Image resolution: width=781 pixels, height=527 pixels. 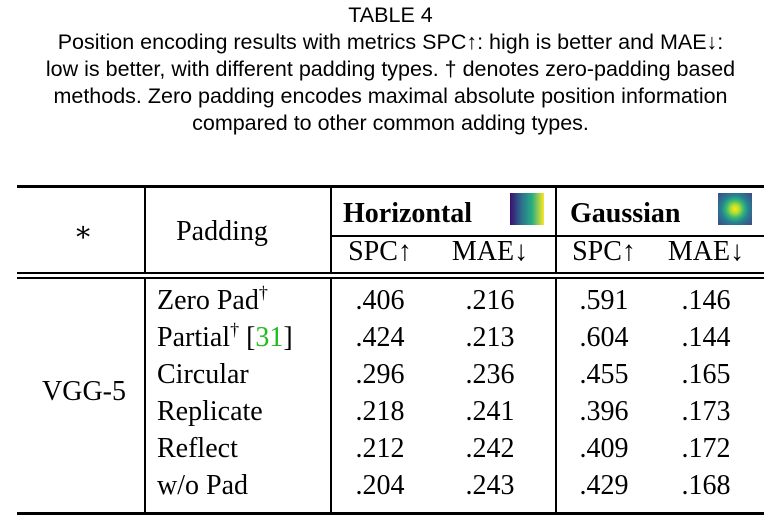 I want to click on metric-value: .165, so click(x=706, y=374).